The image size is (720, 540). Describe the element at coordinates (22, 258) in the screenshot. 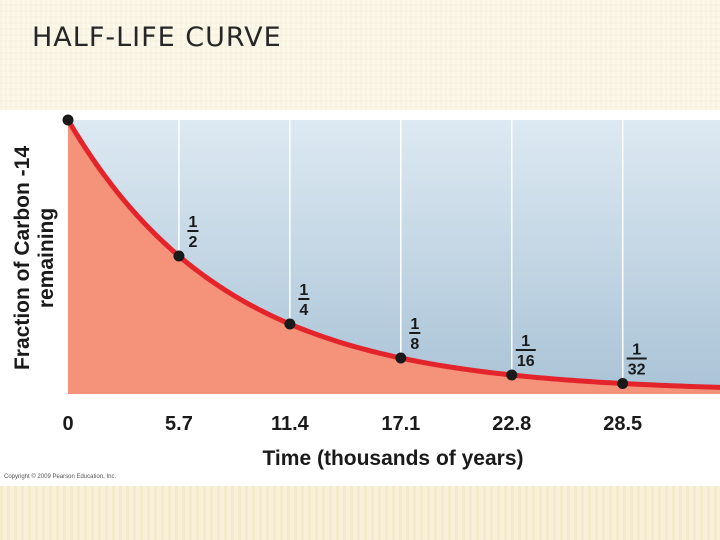

I see `y-axis-label-line-1: Fraction of Carbon -14` at that location.